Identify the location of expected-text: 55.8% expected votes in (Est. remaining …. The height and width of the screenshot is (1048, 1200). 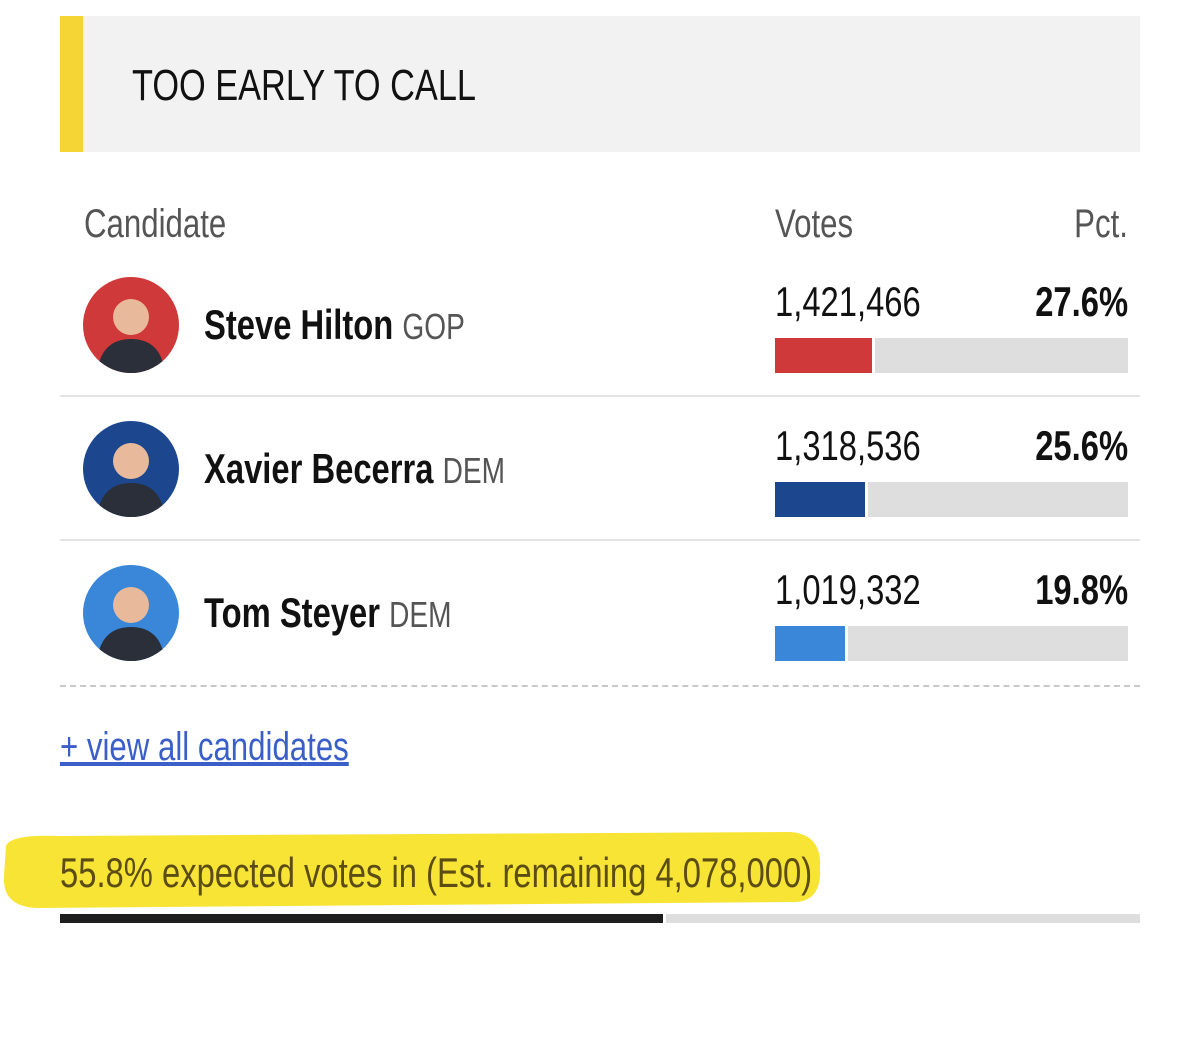
(436, 872).